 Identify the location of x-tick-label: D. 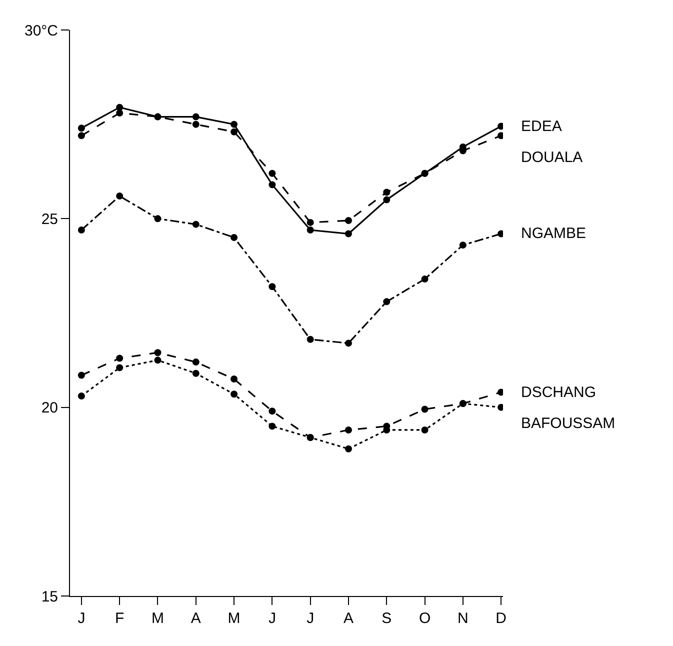
(501, 618).